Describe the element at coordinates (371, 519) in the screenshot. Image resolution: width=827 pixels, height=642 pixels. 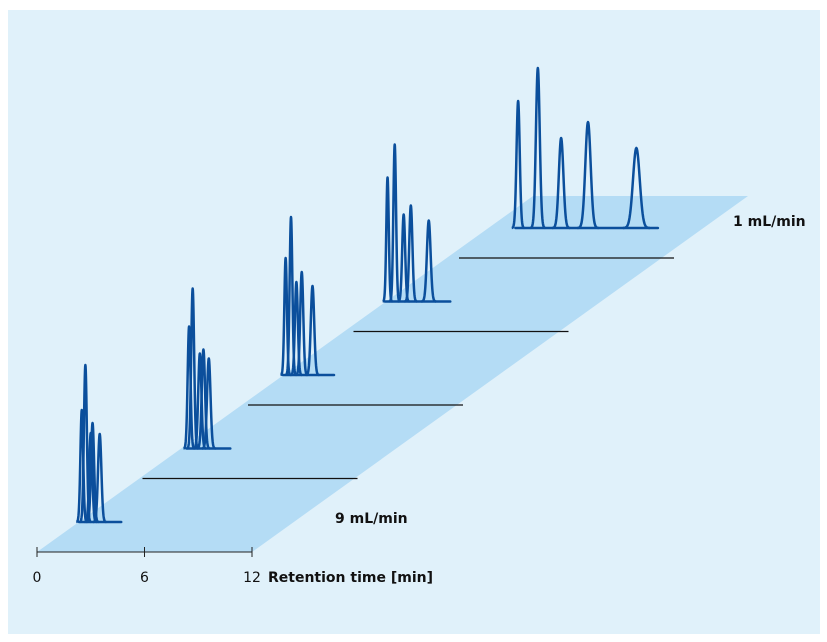
I see `annotation: 9 mL/min` at that location.